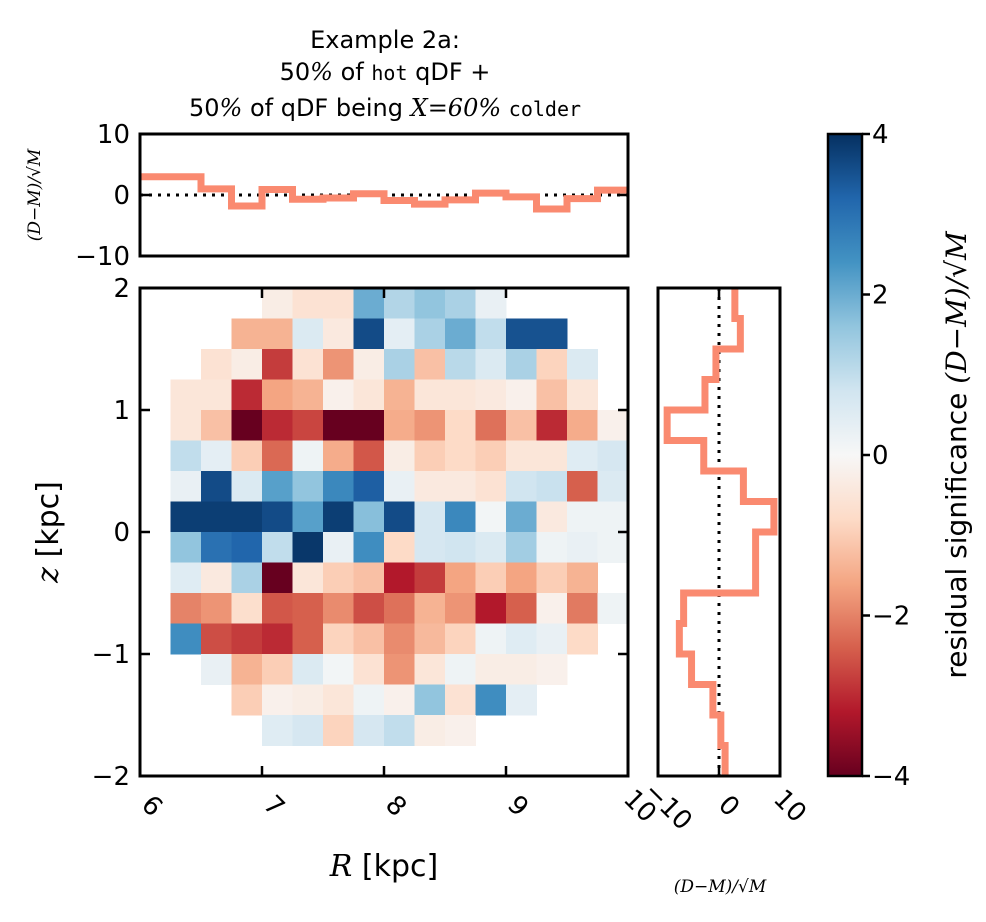  I want to click on colorbar-ticks: 4 2 0 −2 −4, so click(886, 456).